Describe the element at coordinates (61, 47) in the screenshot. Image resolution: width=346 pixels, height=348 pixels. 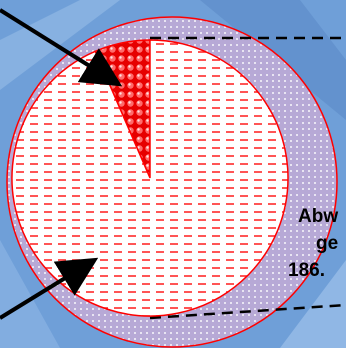
I see `arrow-to-small-slice` at that location.